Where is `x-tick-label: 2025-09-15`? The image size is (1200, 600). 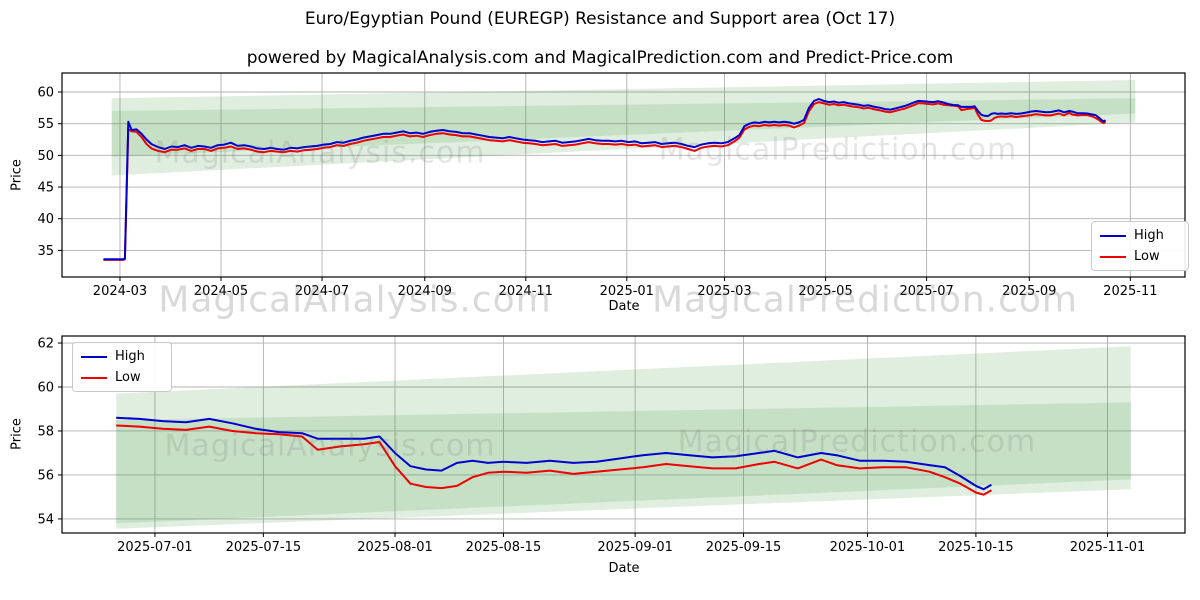 x-tick-label: 2025-09-15 is located at coordinates (744, 547).